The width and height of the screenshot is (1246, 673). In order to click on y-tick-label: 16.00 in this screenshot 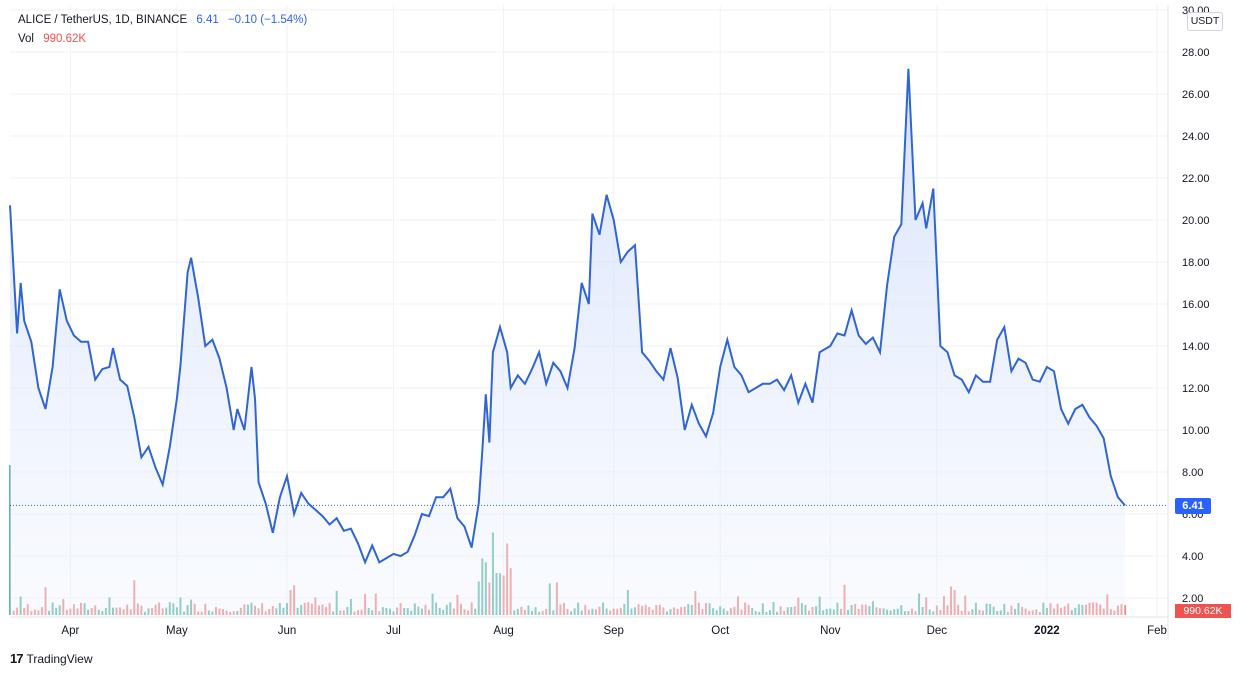, I will do `click(1196, 305)`.